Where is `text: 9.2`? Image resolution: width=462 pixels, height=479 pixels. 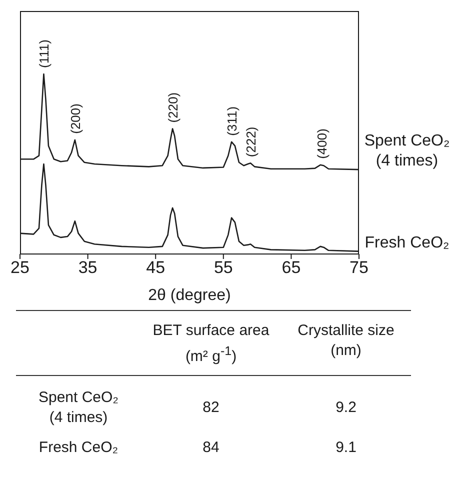
text: 9.2 is located at coordinates (346, 408).